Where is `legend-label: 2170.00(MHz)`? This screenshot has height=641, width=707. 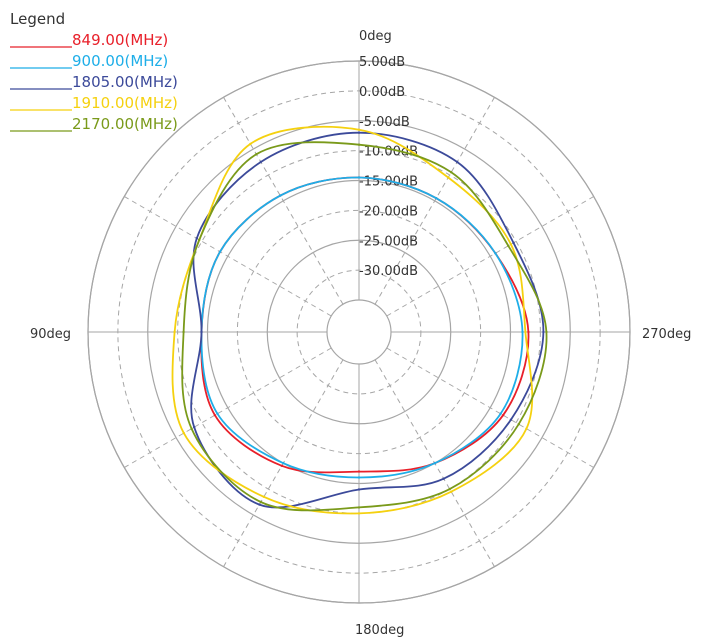
legend-label: 2170.00(MHz) is located at coordinates (125, 124).